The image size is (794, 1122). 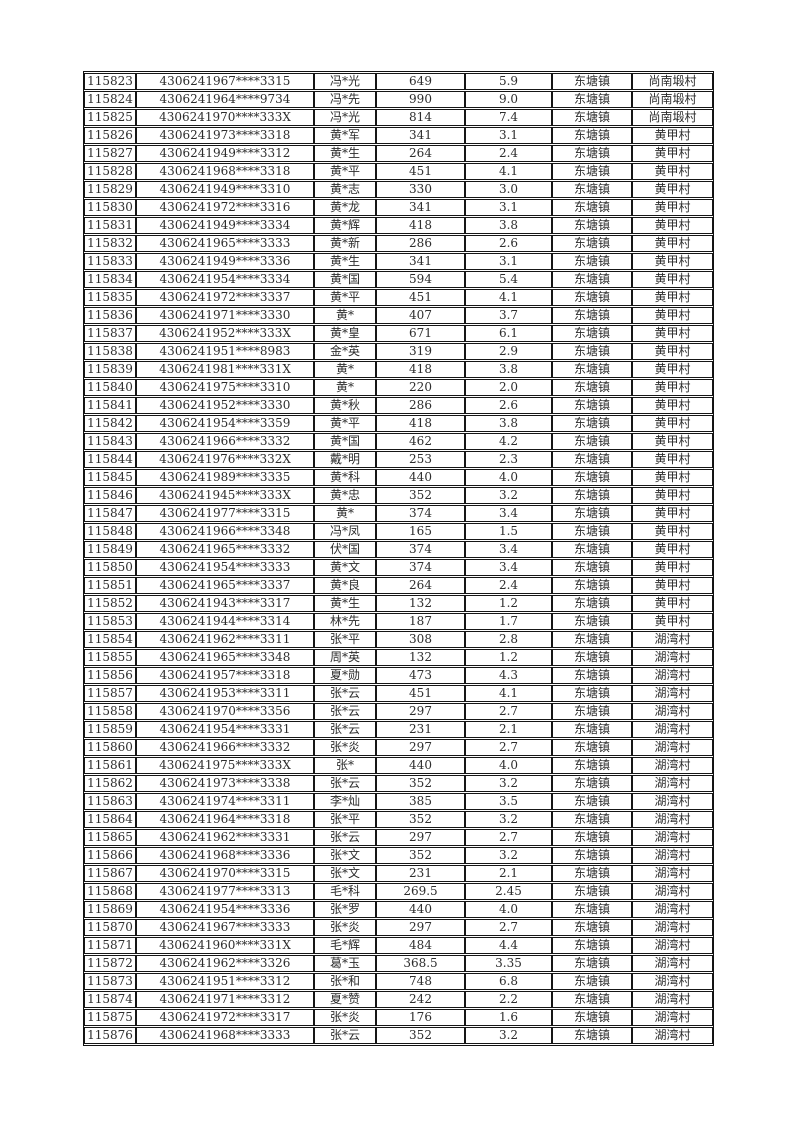 I want to click on table-row: 115864 4306241964****3318 张*平 352 3.2 东塘镇 湖湾村, so click(x=398, y=819).